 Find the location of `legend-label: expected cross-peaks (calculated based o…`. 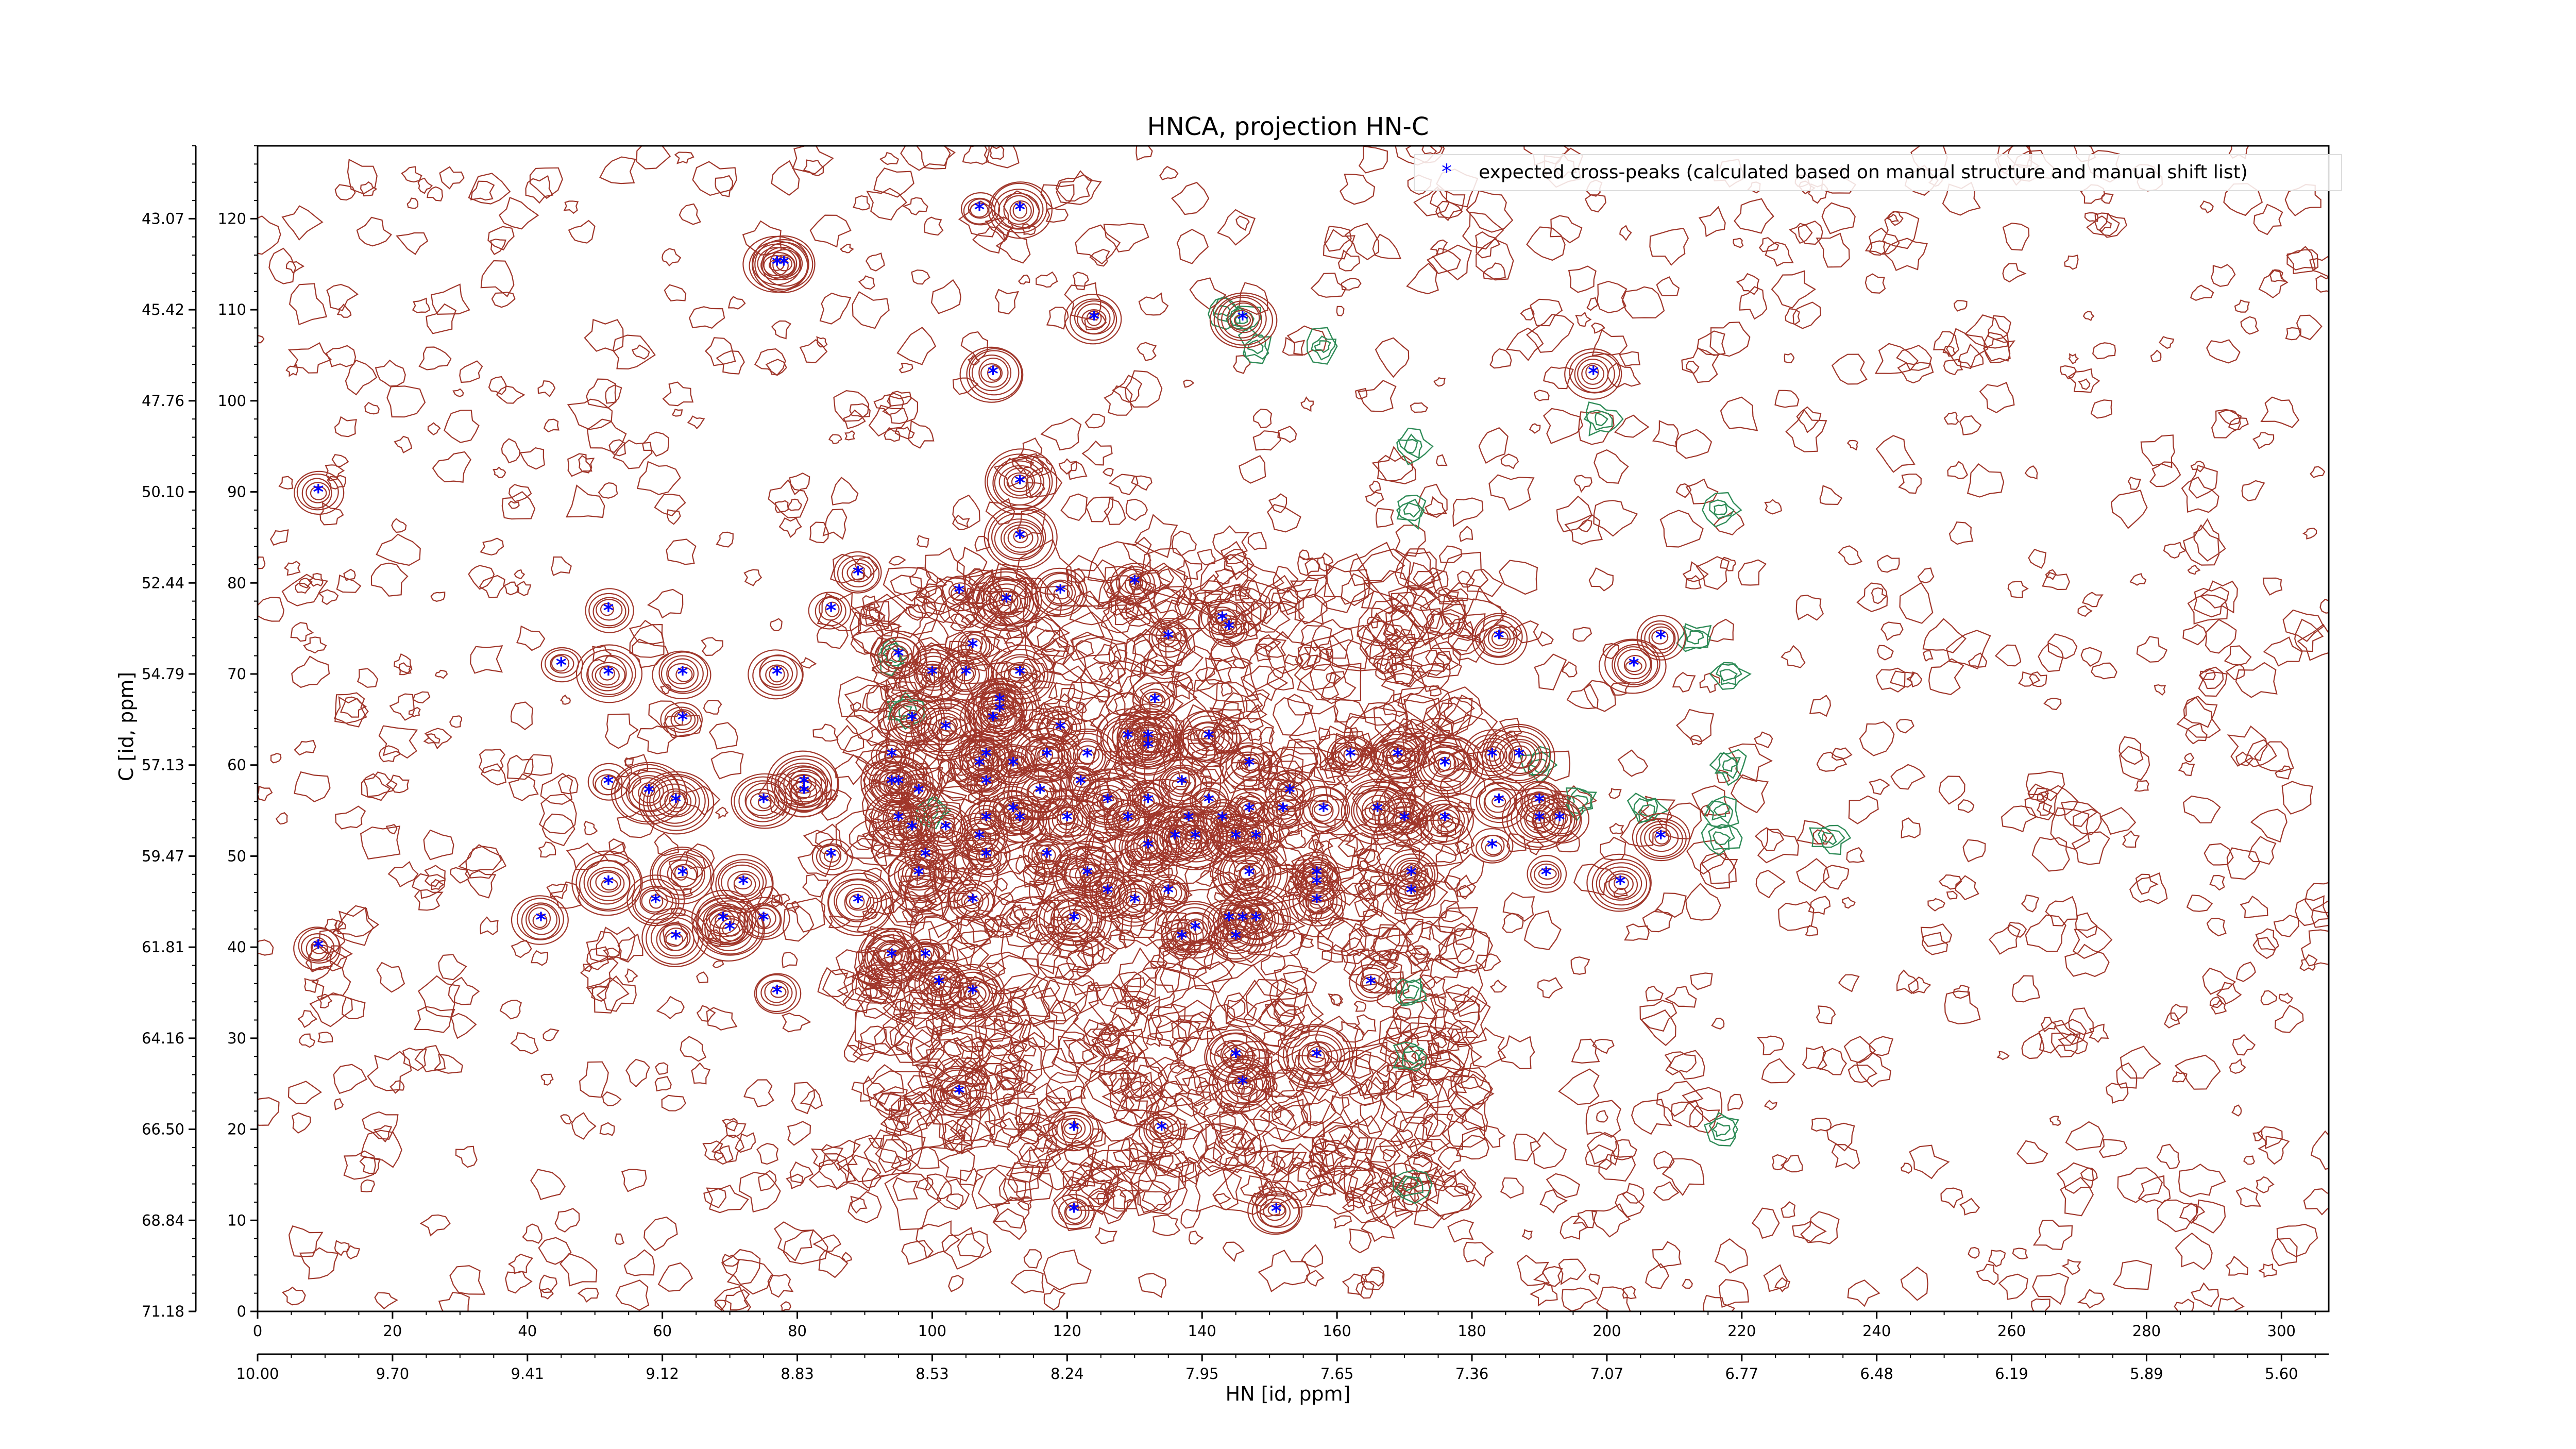

legend-label: expected cross-peaks (calculated based o… is located at coordinates (1863, 172).